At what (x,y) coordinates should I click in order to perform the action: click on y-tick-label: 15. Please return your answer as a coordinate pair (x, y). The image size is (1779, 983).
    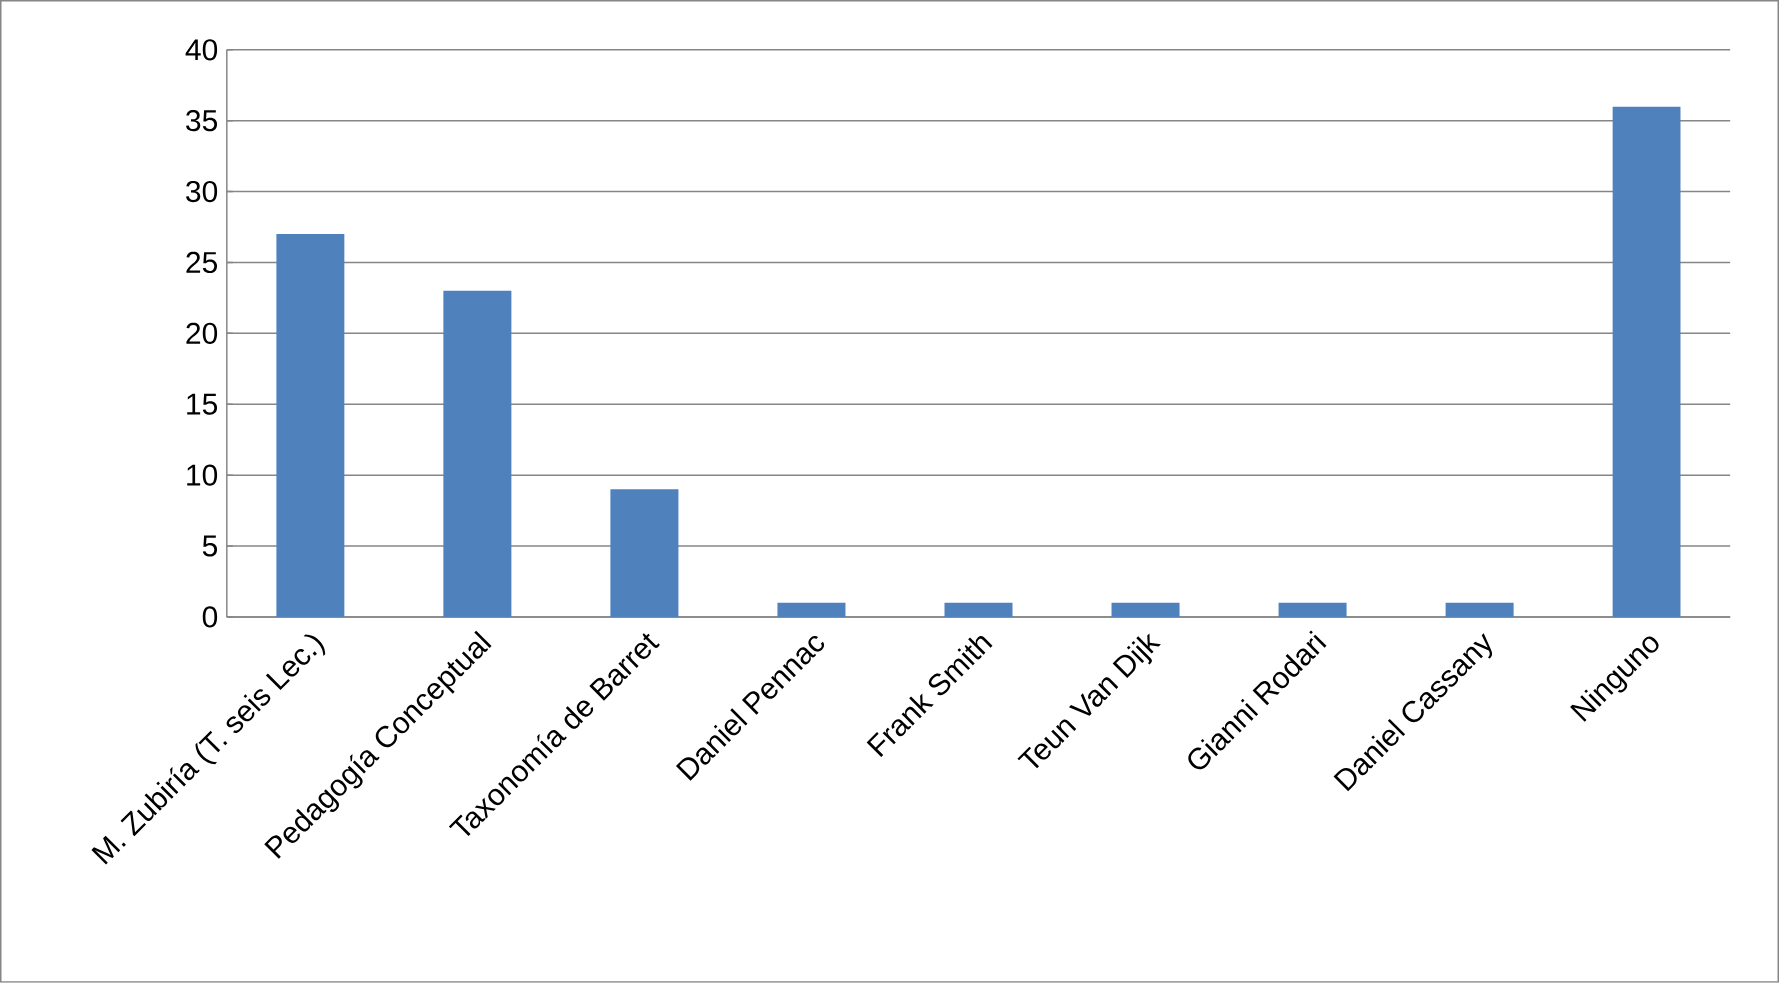
    Looking at the image, I should click on (202, 404).